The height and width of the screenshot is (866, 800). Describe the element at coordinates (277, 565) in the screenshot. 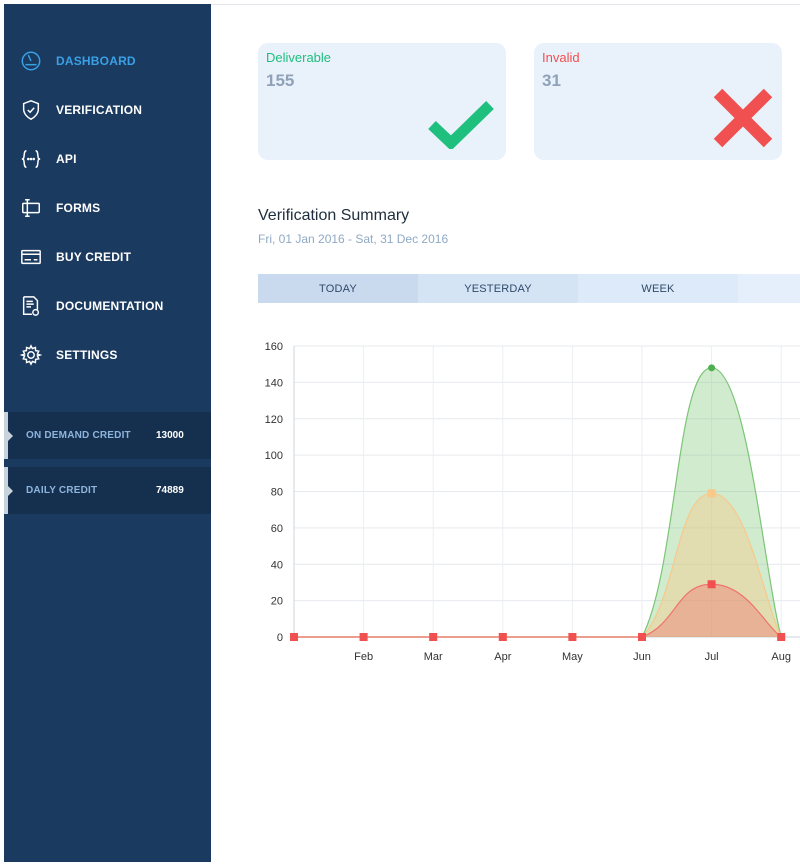

I see `y-tick-label: 40` at that location.